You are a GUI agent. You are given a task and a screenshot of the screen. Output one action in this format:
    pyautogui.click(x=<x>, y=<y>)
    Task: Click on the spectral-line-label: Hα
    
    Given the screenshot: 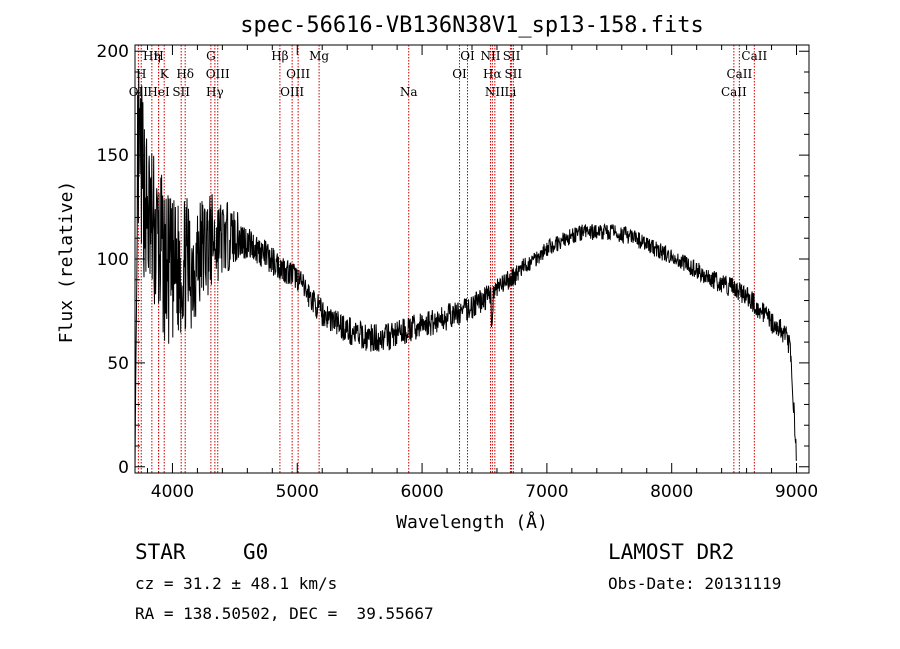 What is the action you would take?
    pyautogui.click(x=492, y=74)
    